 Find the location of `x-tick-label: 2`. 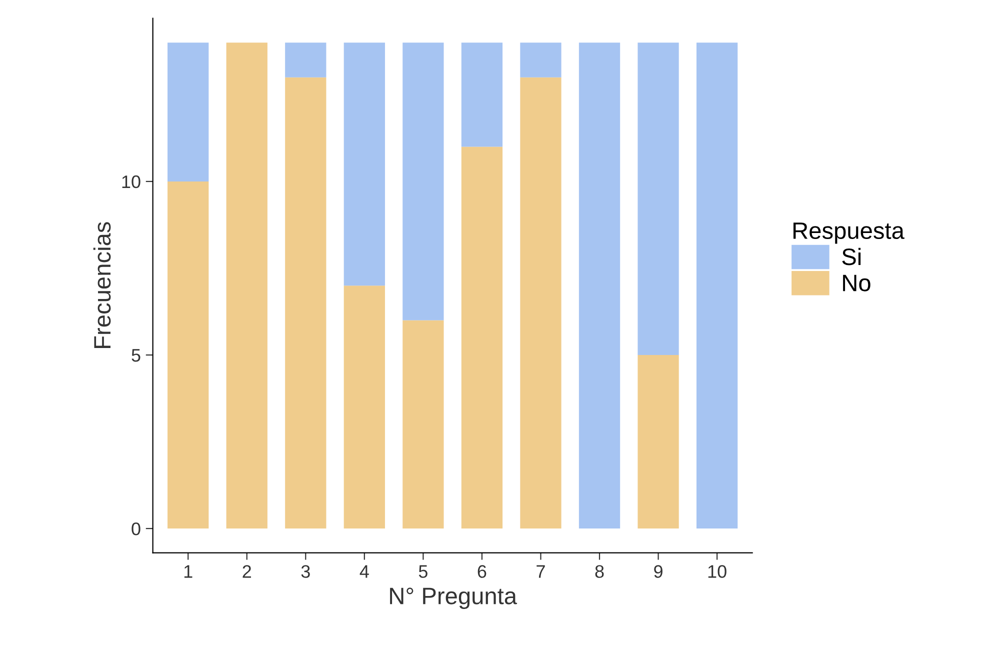

x-tick-label: 2 is located at coordinates (246, 571).